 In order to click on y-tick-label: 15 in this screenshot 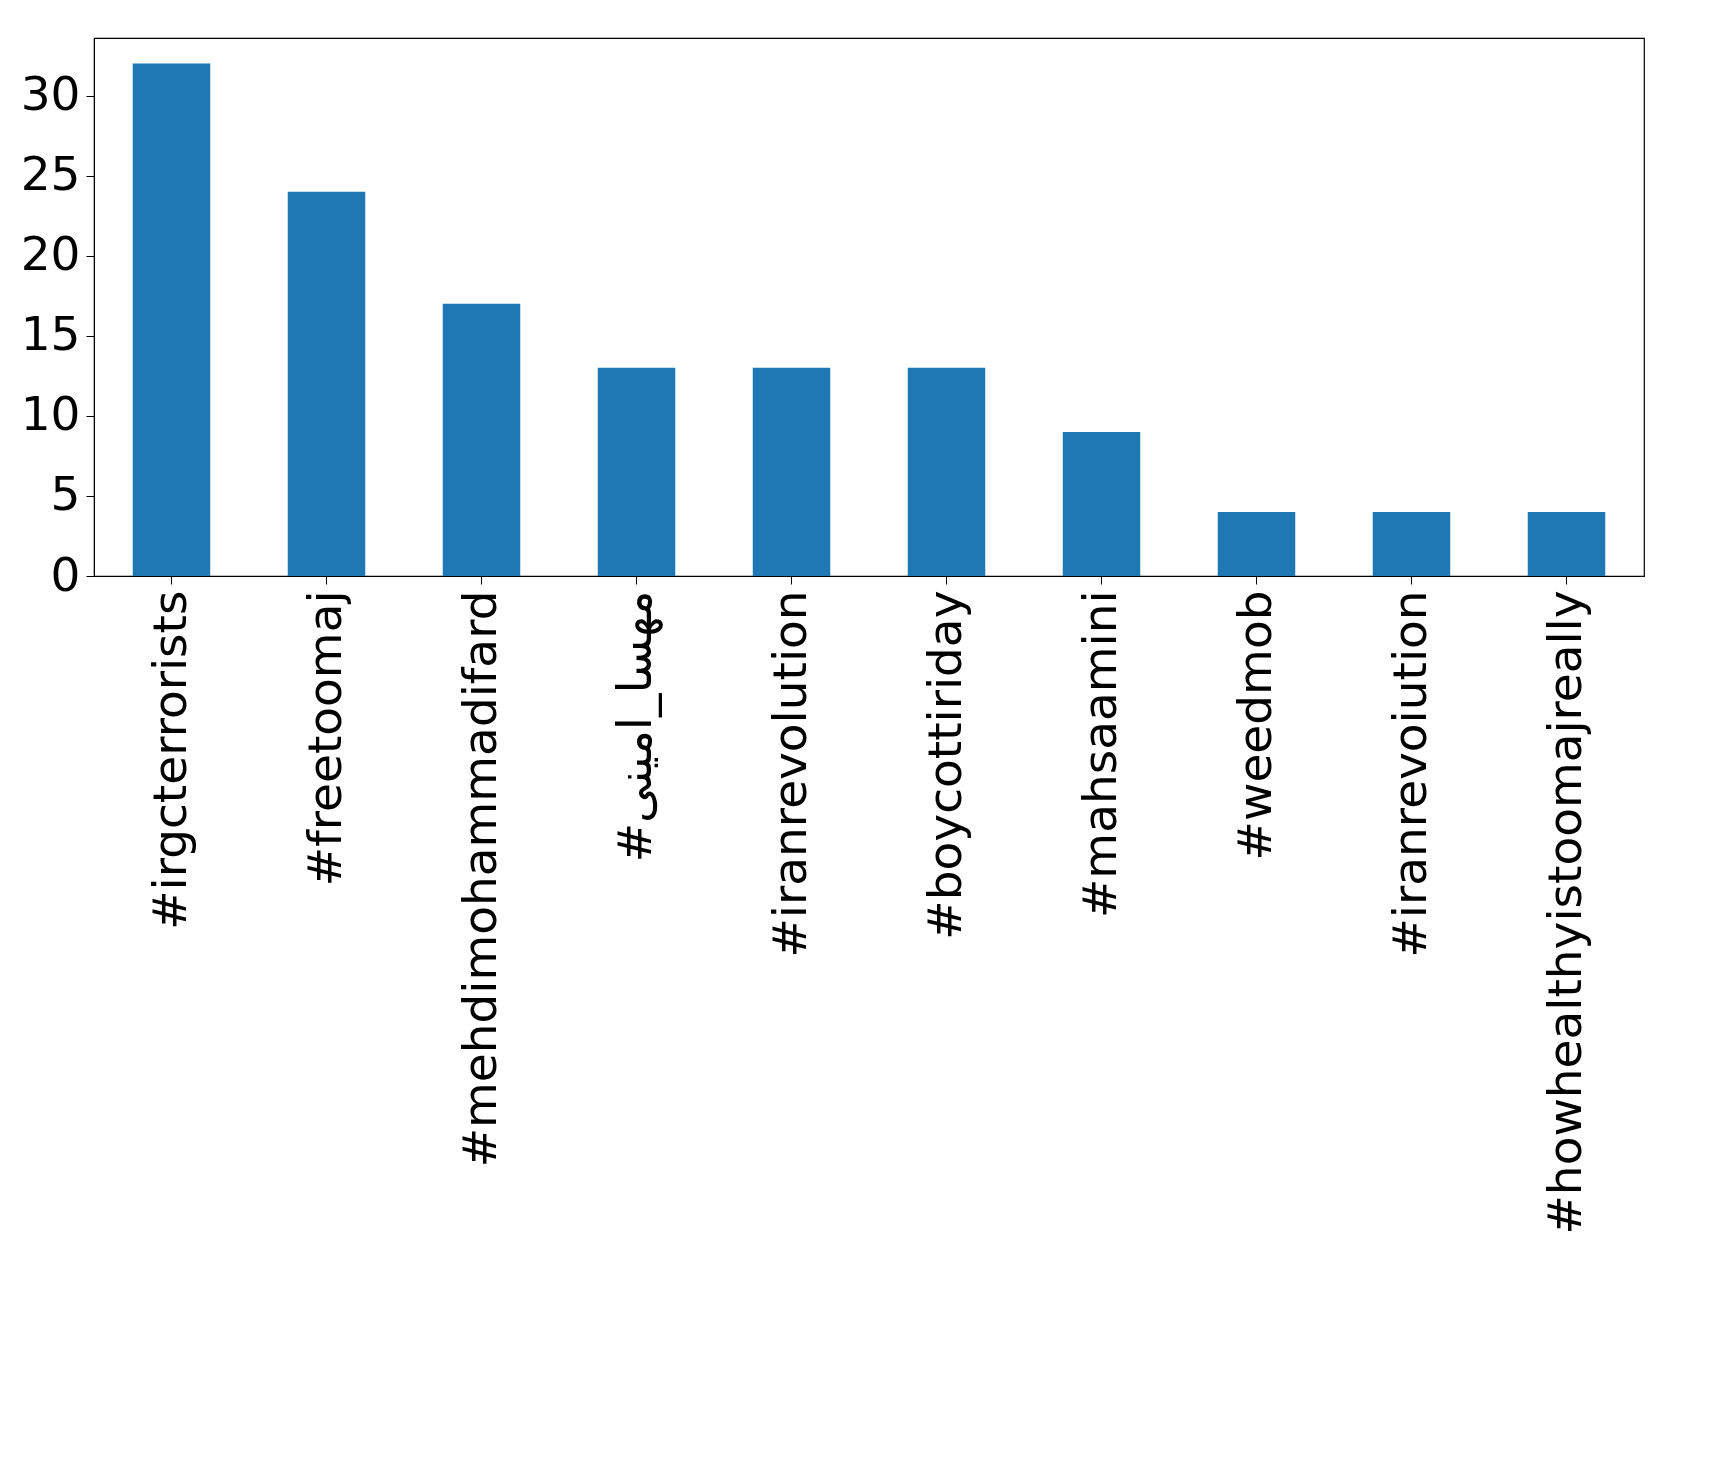, I will do `click(50, 334)`.